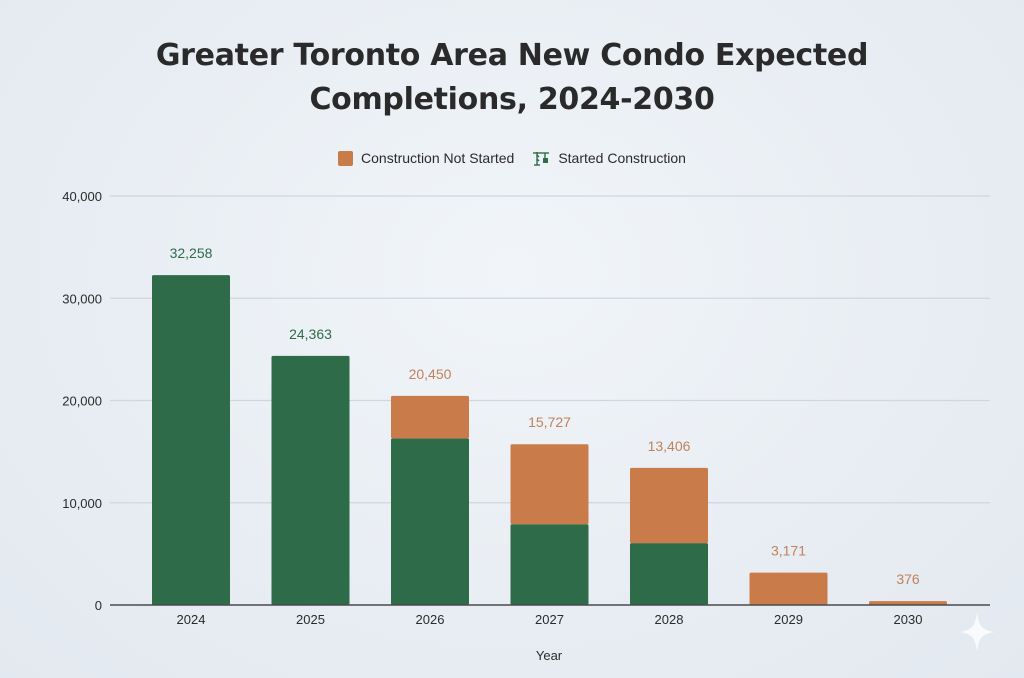 The width and height of the screenshot is (1024, 678). Describe the element at coordinates (622, 158) in the screenshot. I see `legend-label-started: Started Construction` at that location.